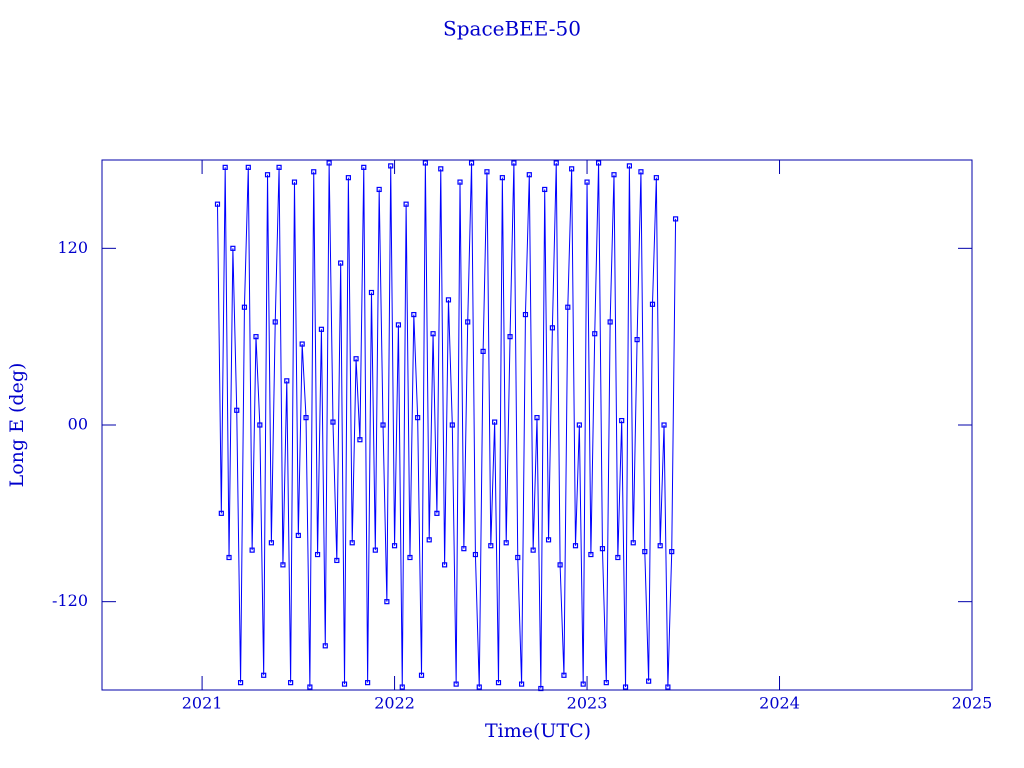  What do you see at coordinates (512, 29) in the screenshot?
I see `chart-title: SpaceBEE-50` at bounding box center [512, 29].